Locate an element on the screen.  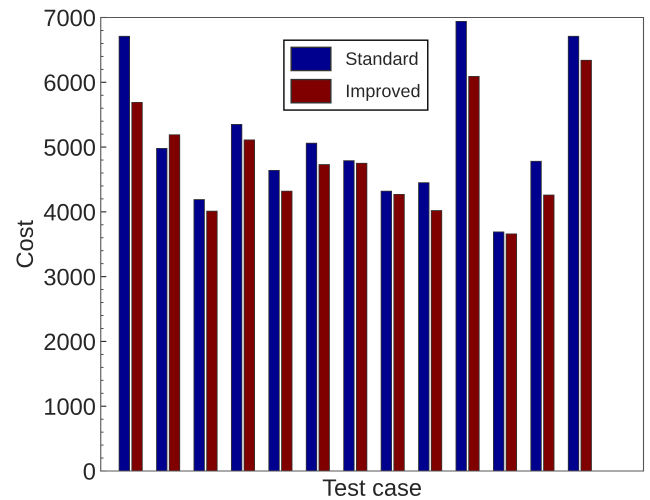
legend-label: Standard is located at coordinates (382, 59).